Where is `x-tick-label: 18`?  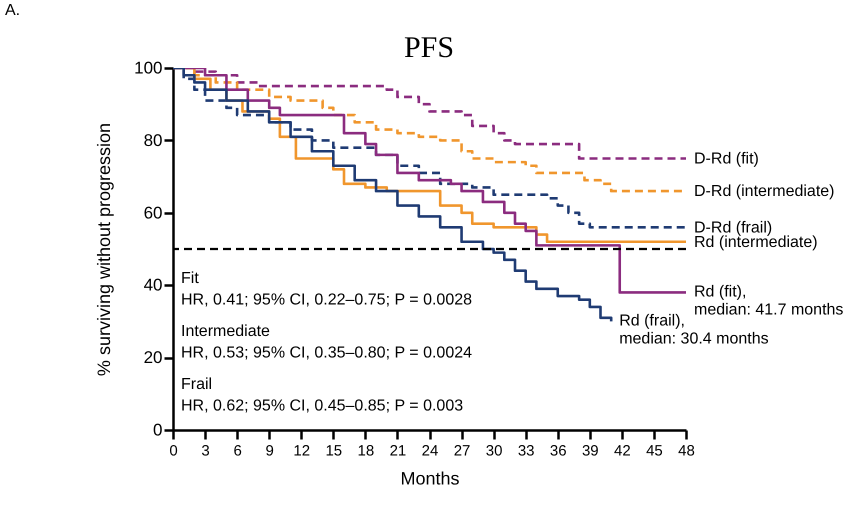 x-tick-label: 18 is located at coordinates (366, 451).